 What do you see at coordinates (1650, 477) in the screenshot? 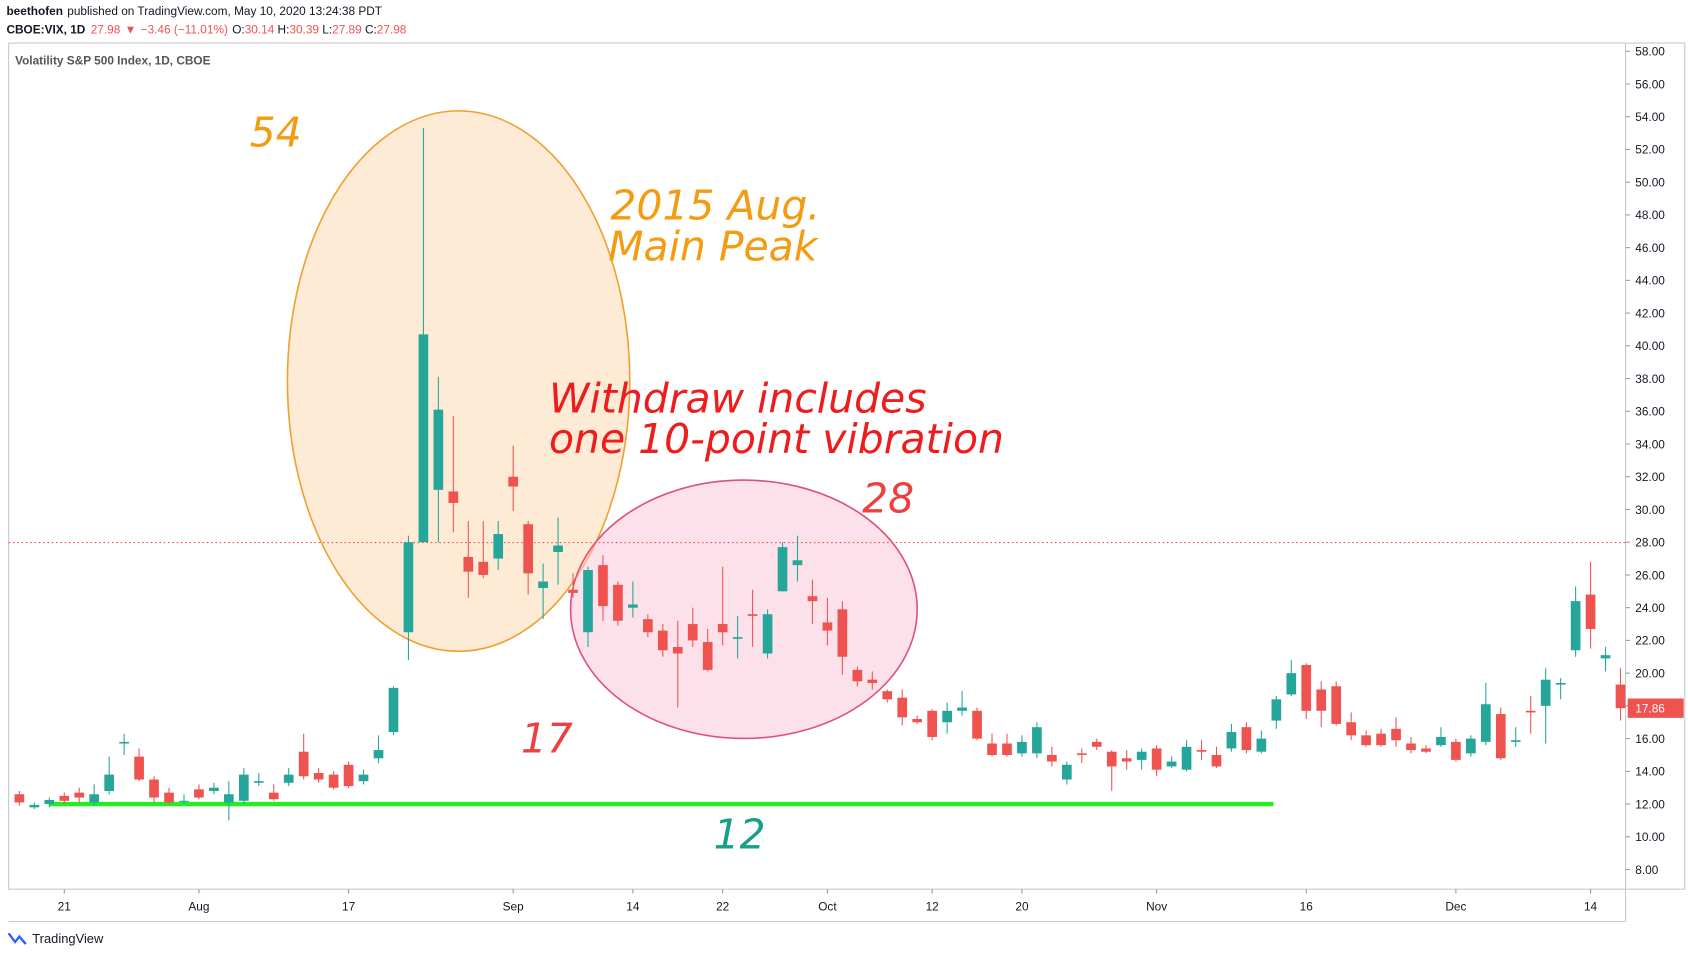
I see `y-tick-label: 32.00` at bounding box center [1650, 477].